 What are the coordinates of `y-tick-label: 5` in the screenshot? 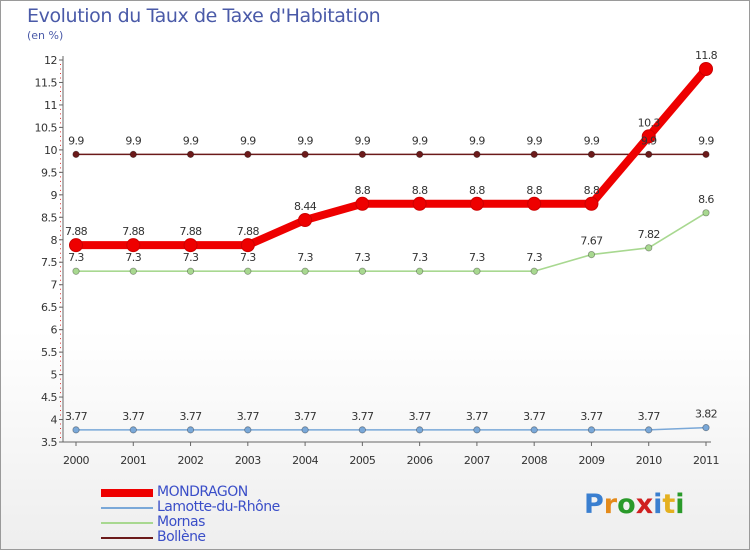 It's located at (54, 375).